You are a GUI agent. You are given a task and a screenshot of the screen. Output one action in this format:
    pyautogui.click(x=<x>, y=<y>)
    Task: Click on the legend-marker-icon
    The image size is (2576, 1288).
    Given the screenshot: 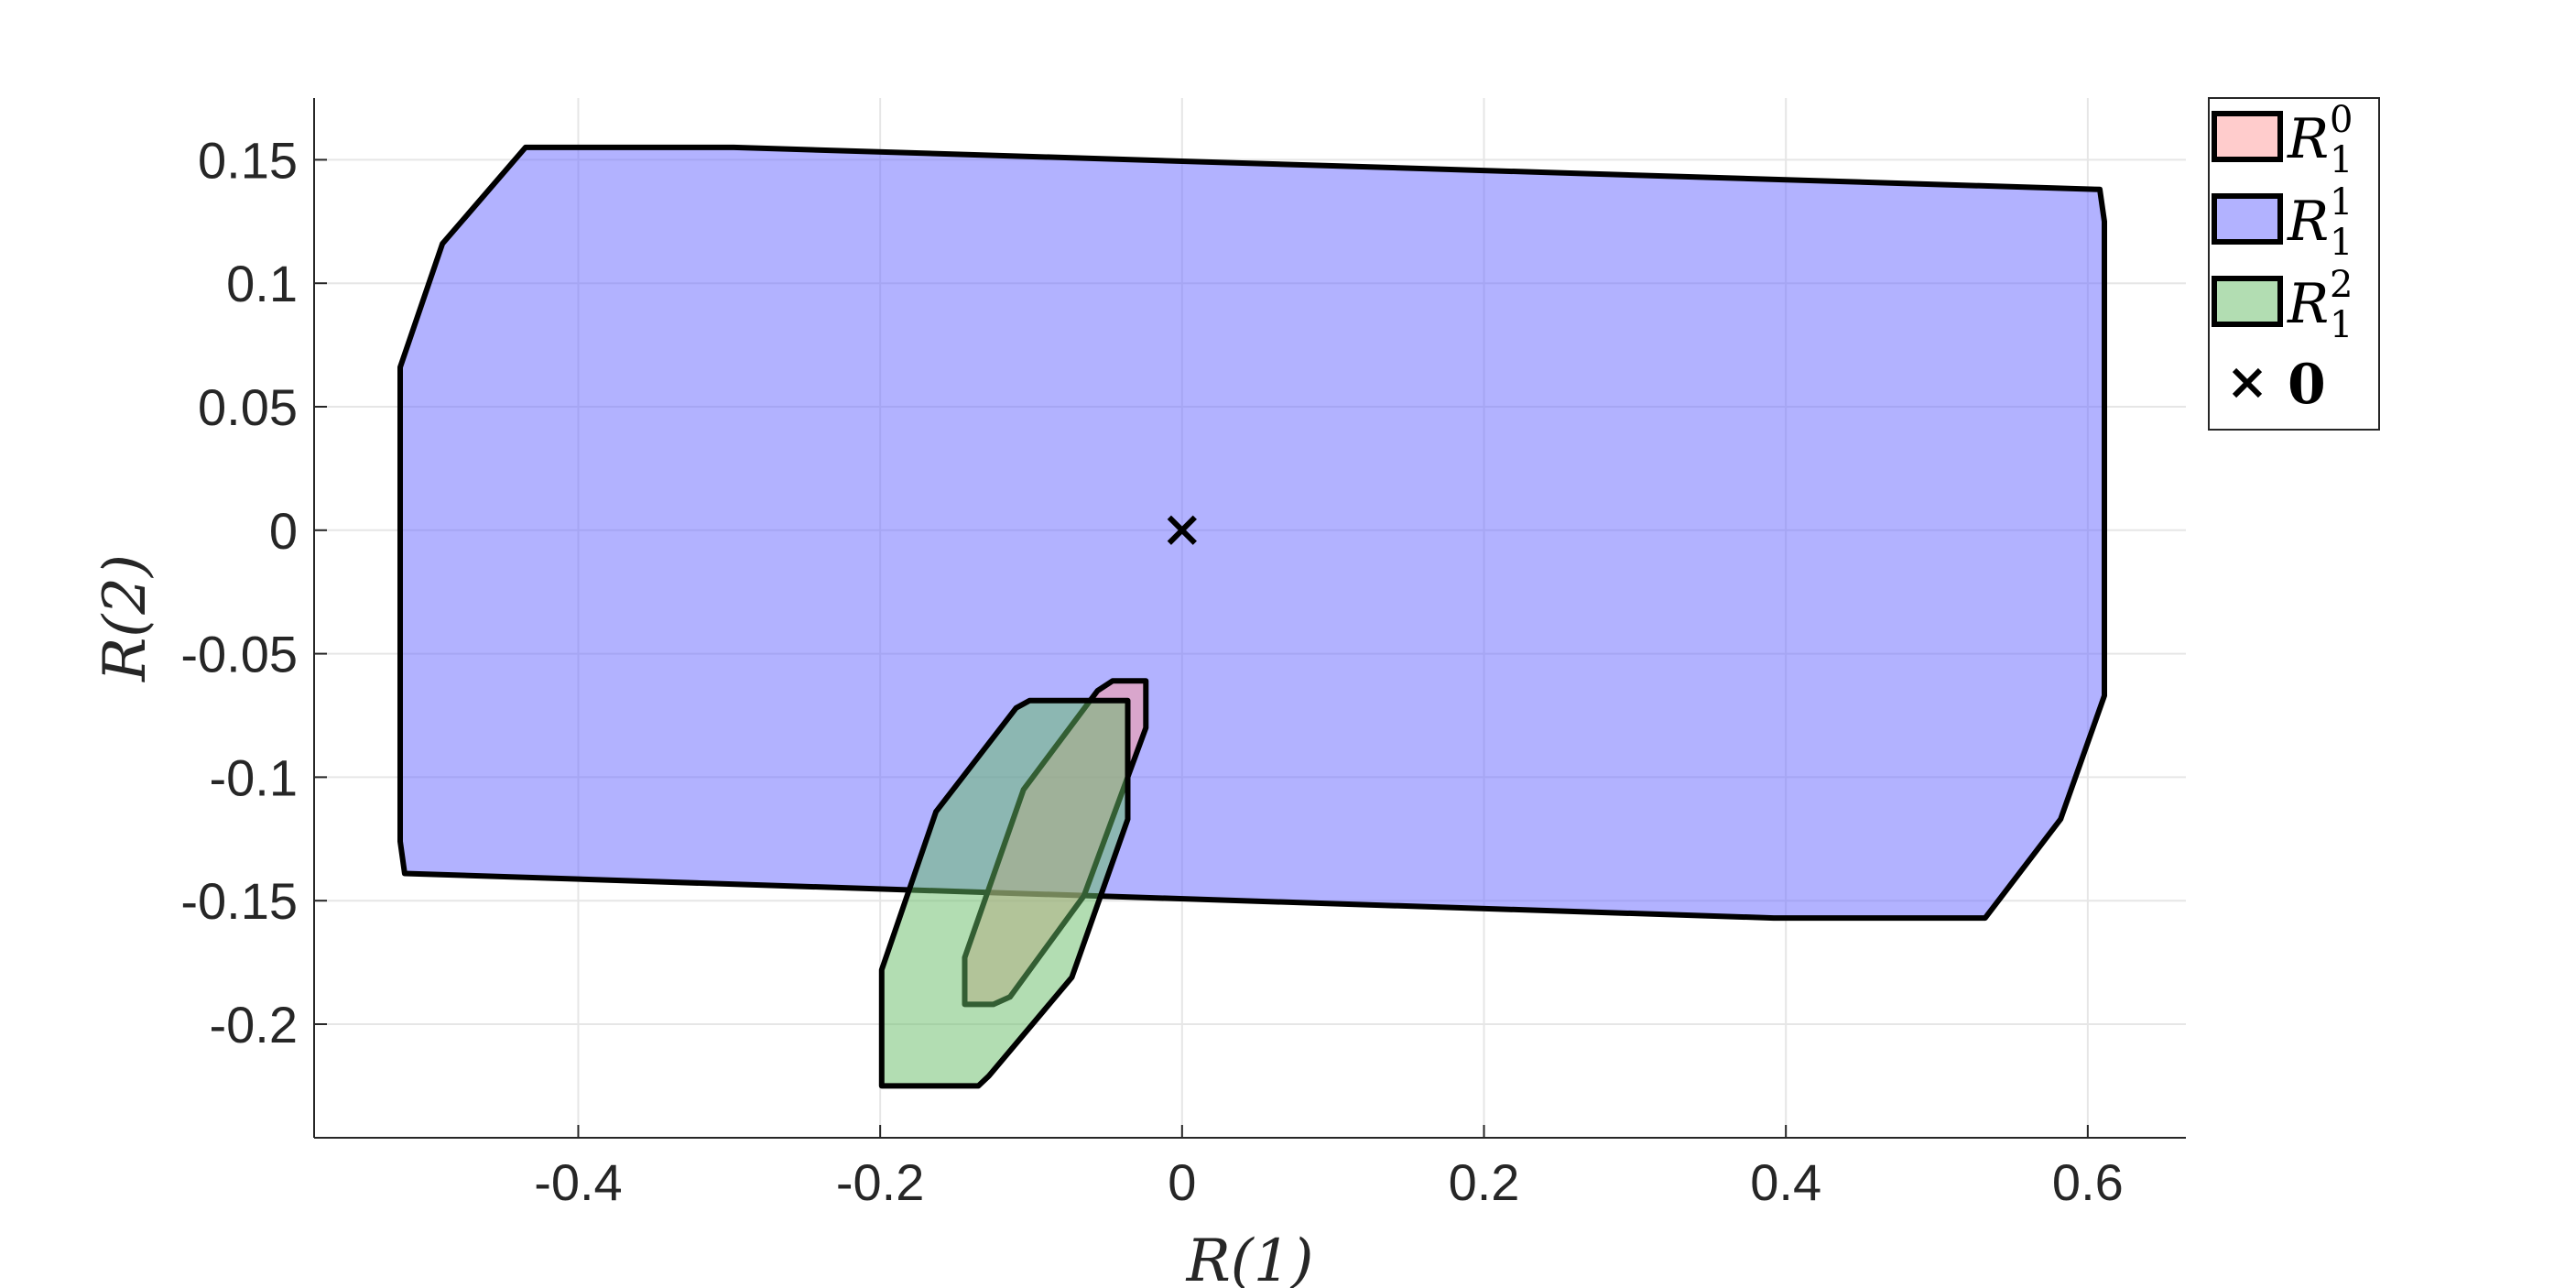 What is the action you would take?
    pyautogui.click(x=2247, y=383)
    